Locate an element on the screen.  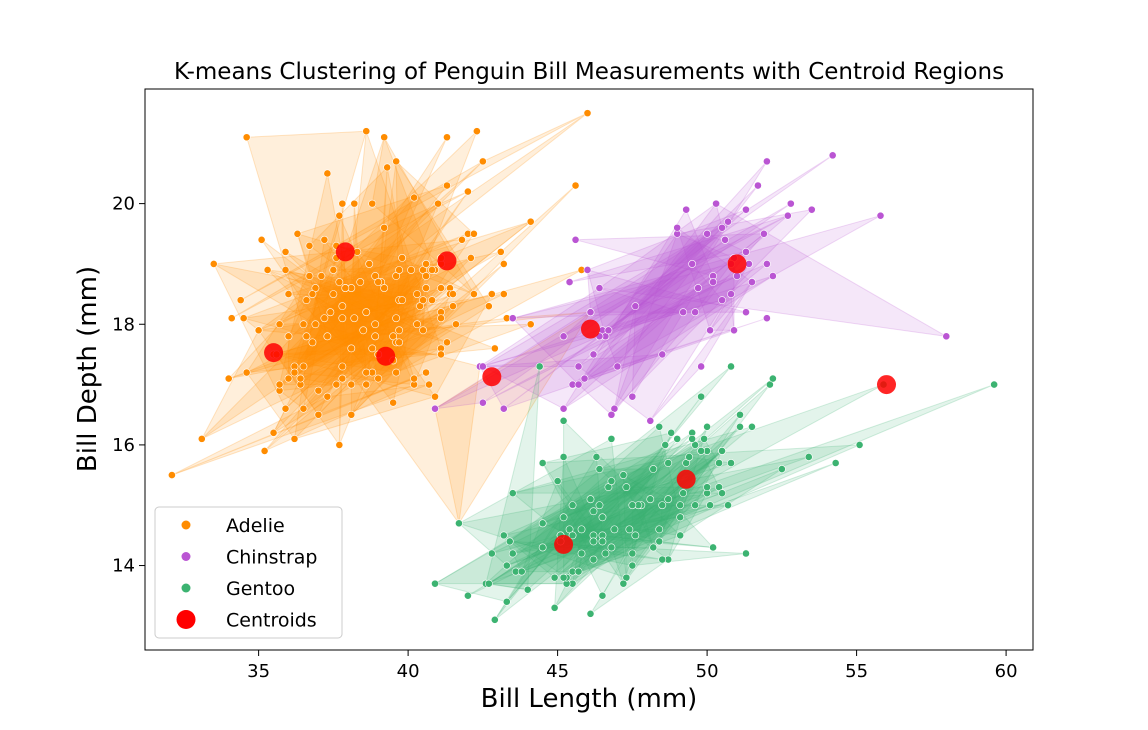
legend-marker is located at coordinates (186, 556).